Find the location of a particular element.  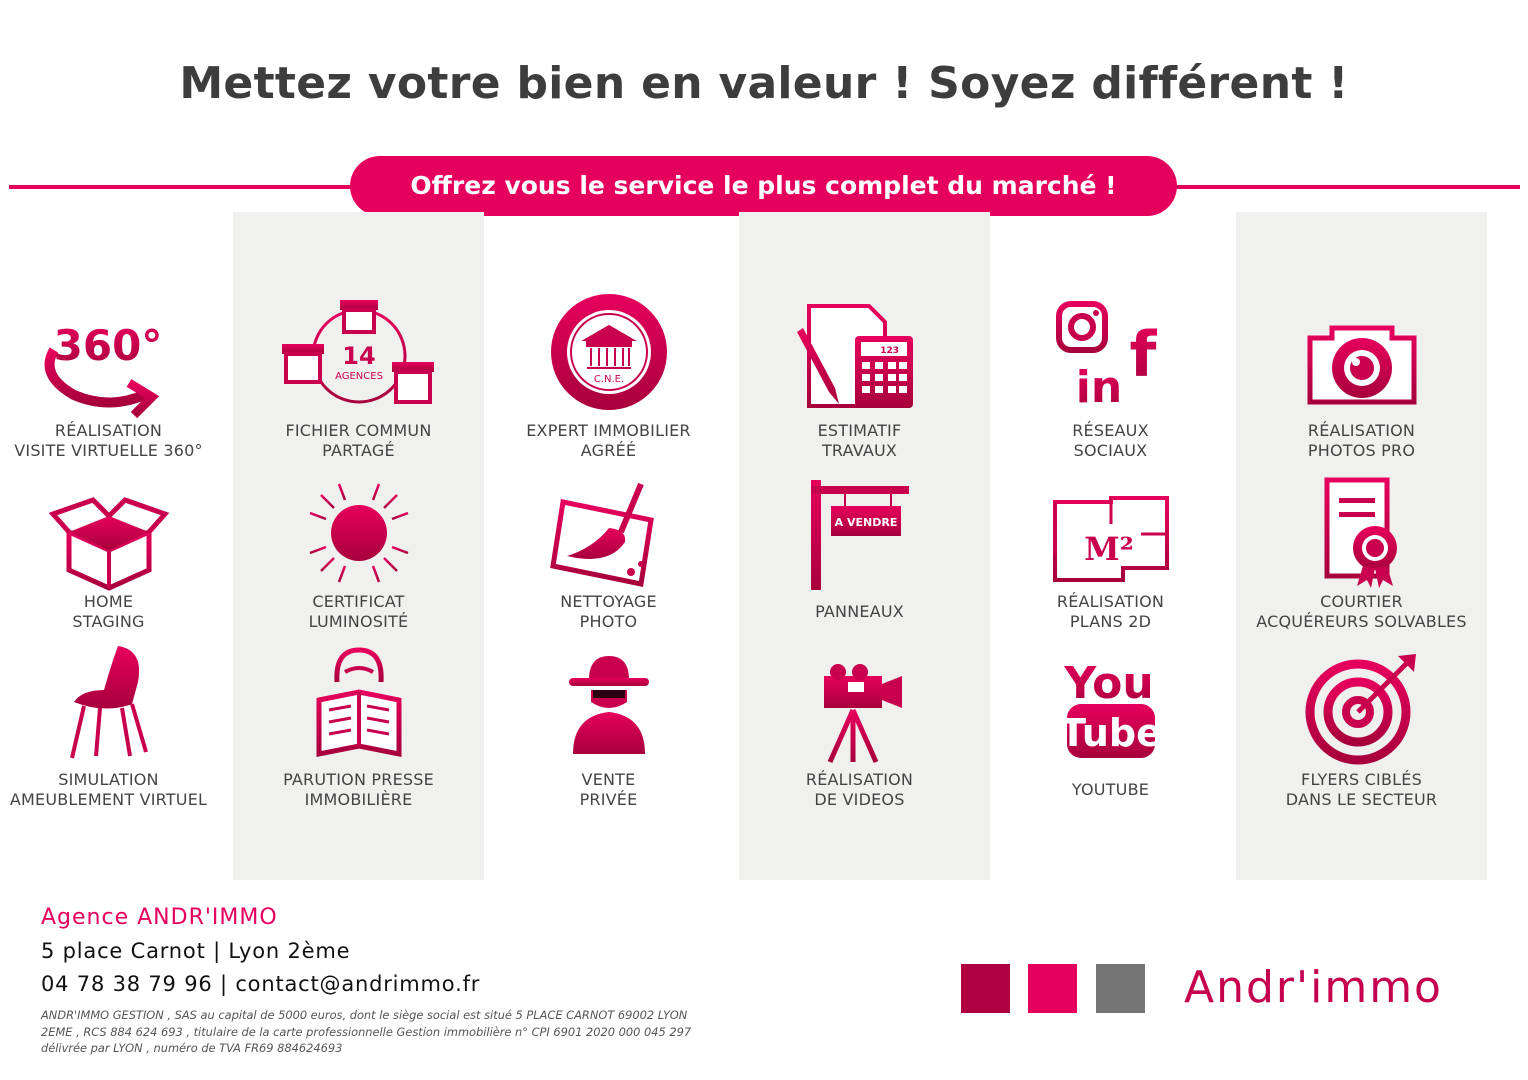

service-label: CERTIFICAT LUMINOSITÉ is located at coordinates (358, 611).